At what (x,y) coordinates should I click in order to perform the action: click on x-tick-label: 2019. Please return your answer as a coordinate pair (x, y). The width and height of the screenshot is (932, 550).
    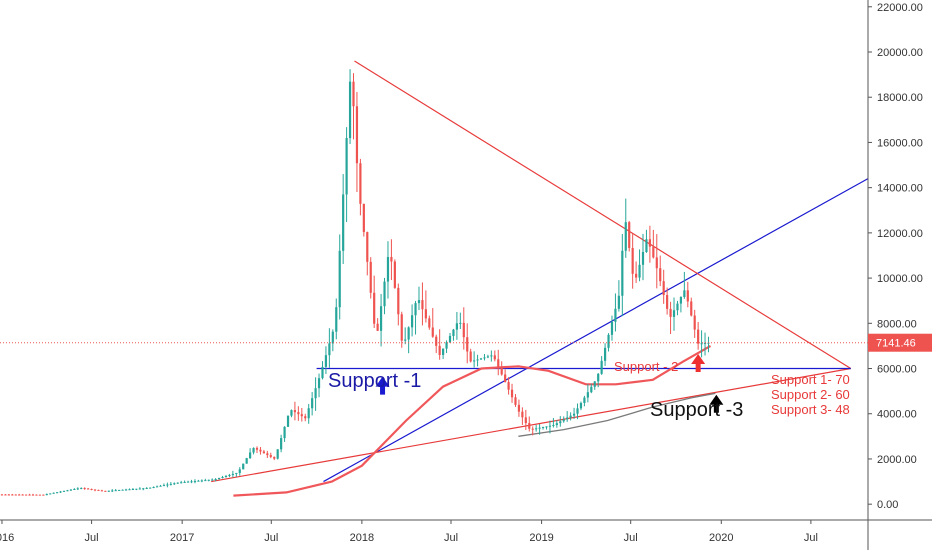
    Looking at the image, I should click on (541, 538).